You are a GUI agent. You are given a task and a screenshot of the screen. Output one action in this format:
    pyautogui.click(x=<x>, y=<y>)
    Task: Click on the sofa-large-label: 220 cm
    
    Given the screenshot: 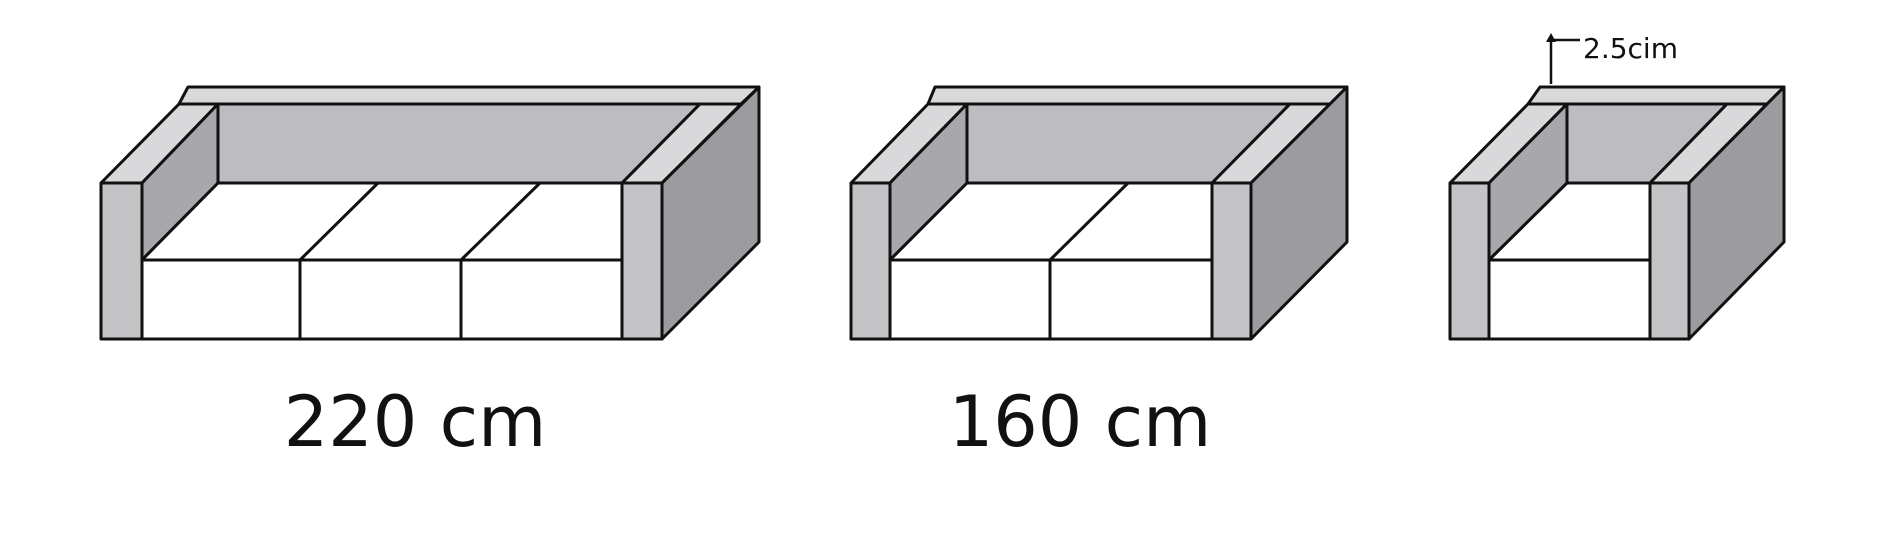 What is the action you would take?
    pyautogui.click(x=415, y=422)
    